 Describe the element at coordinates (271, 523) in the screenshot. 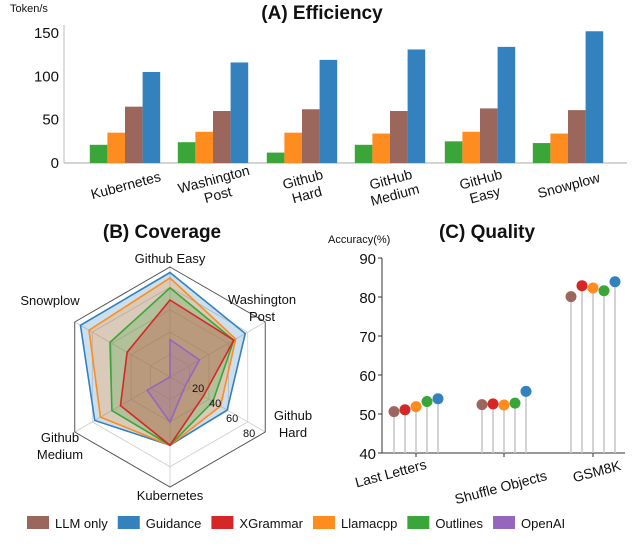

I see `legend-label: XGrammar` at that location.